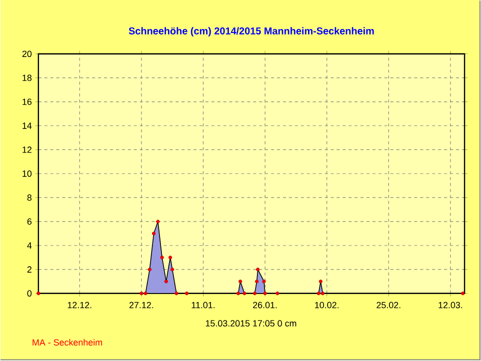 Image resolution: width=481 pixels, height=361 pixels. Describe the element at coordinates (141, 305) in the screenshot. I see `x-tick-label: 27.12.` at that location.